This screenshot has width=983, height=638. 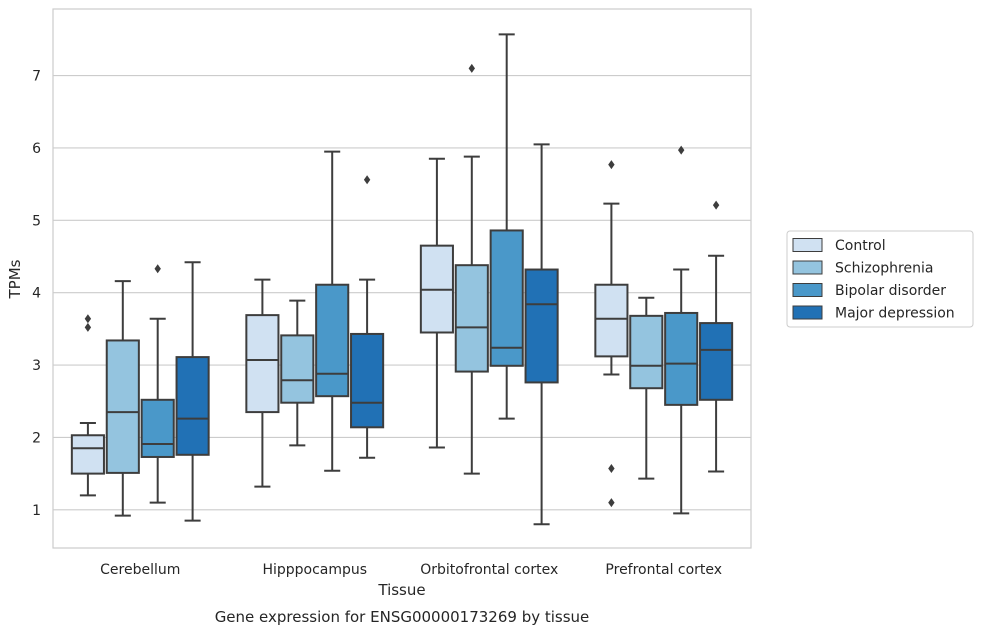 I want to click on y-tick-label: 1, so click(x=36, y=511).